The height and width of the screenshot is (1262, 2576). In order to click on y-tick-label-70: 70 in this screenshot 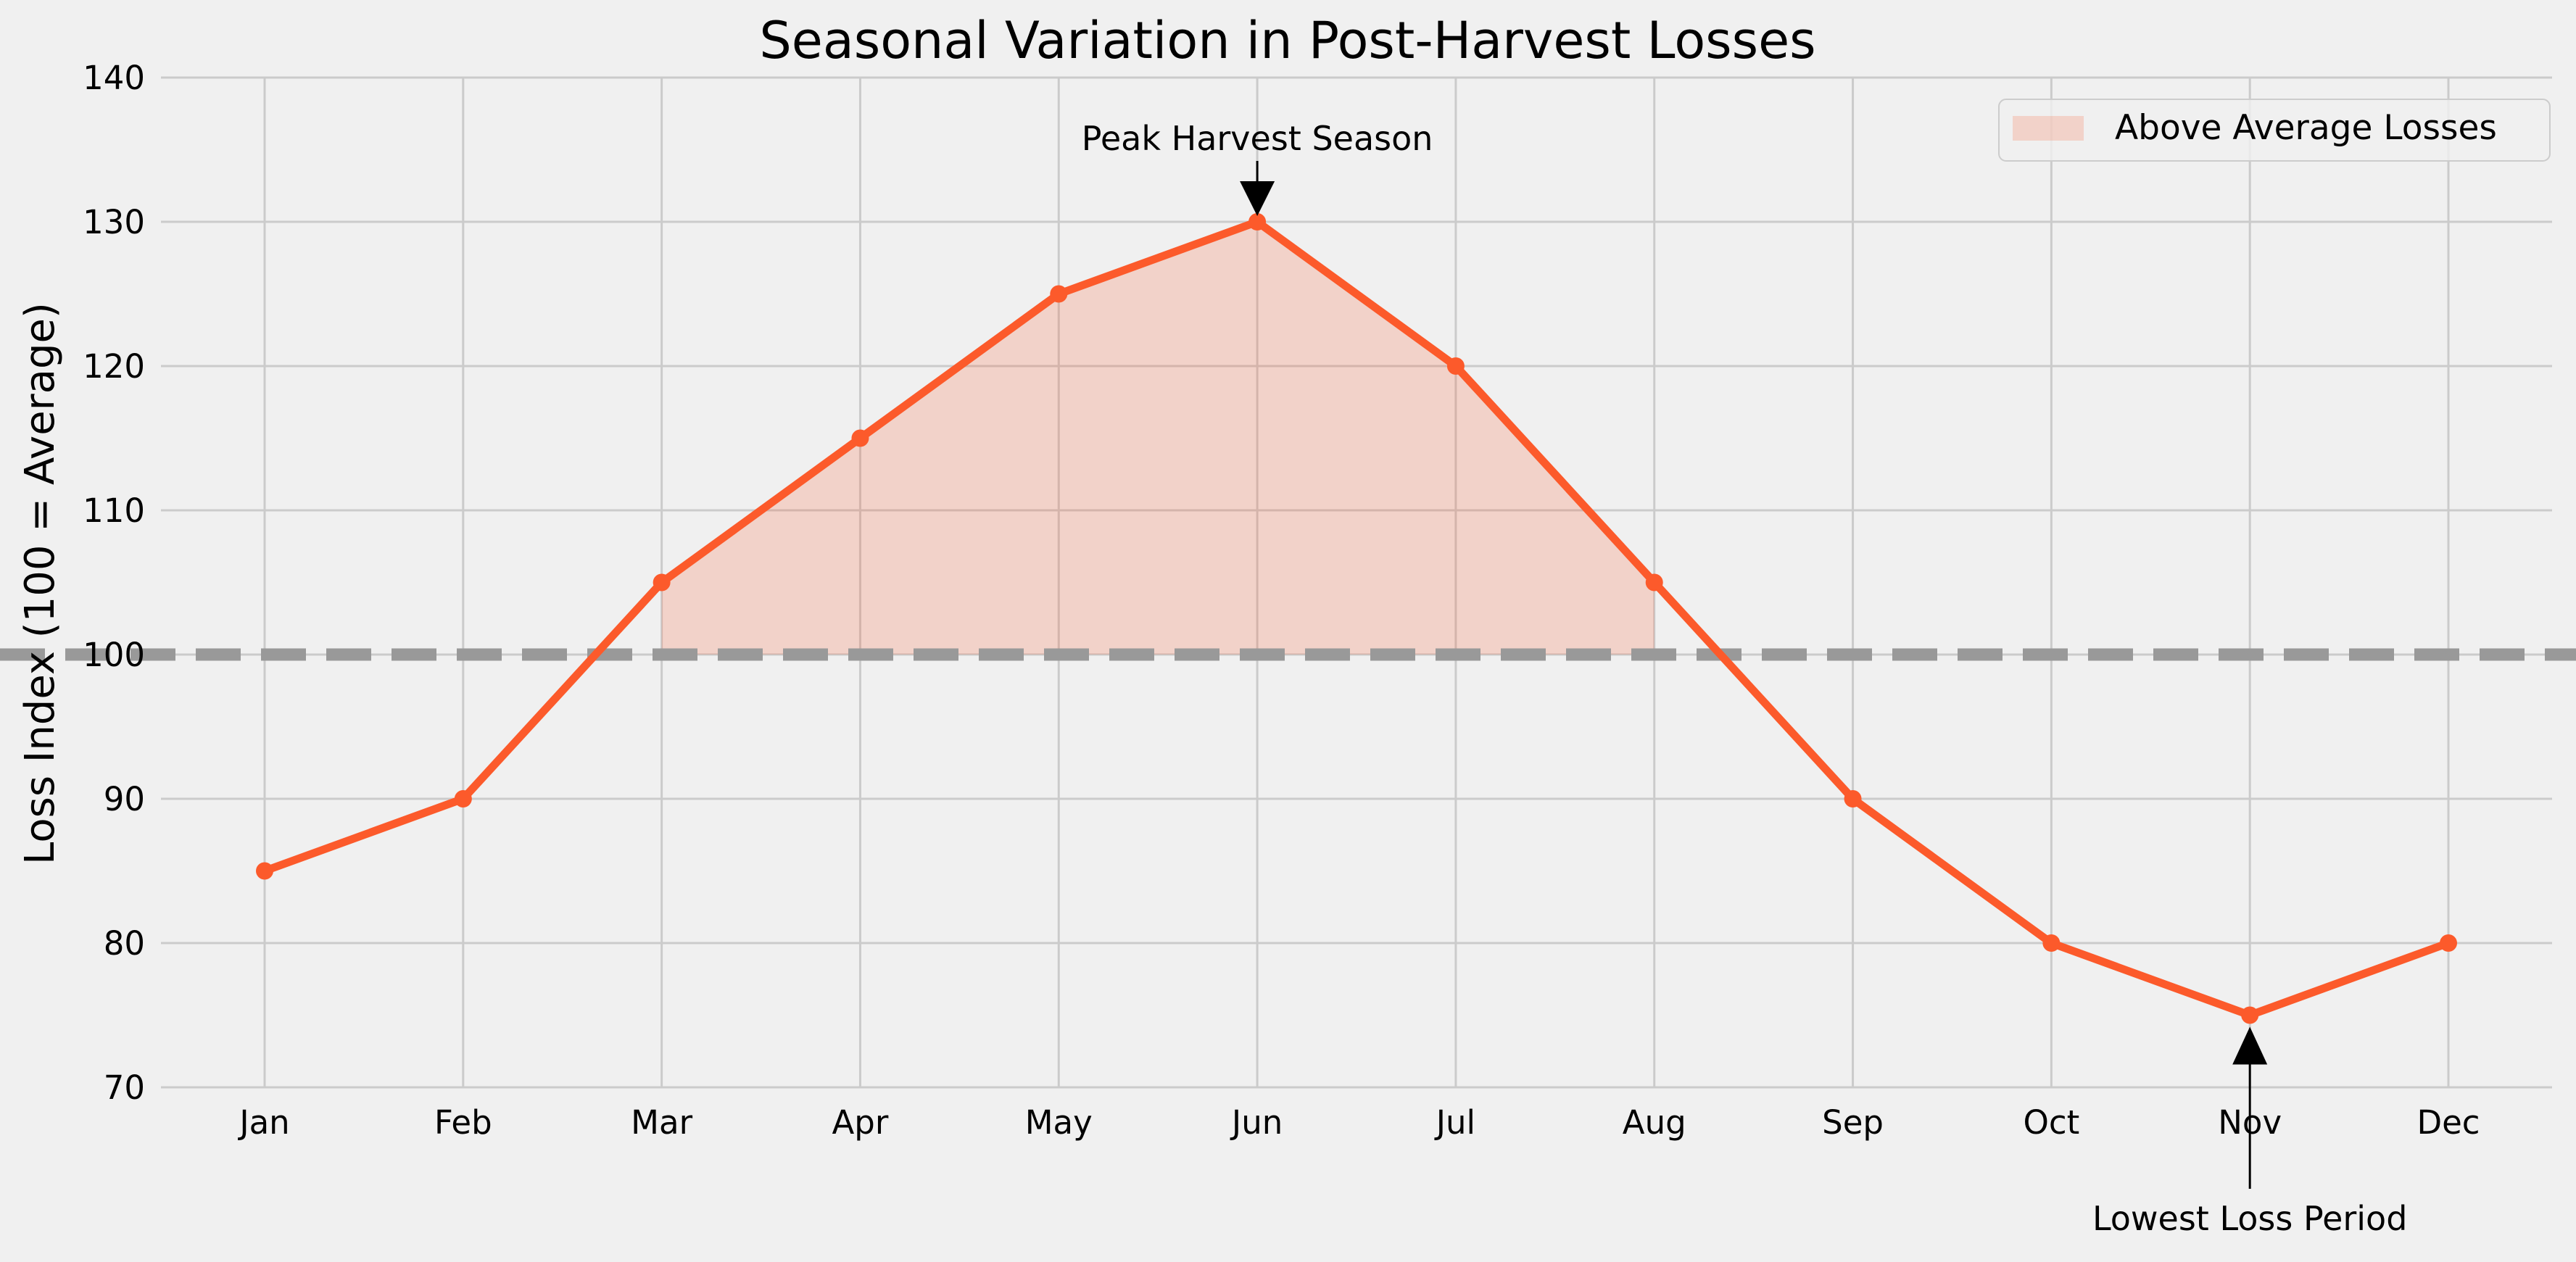, I will do `click(125, 1088)`.